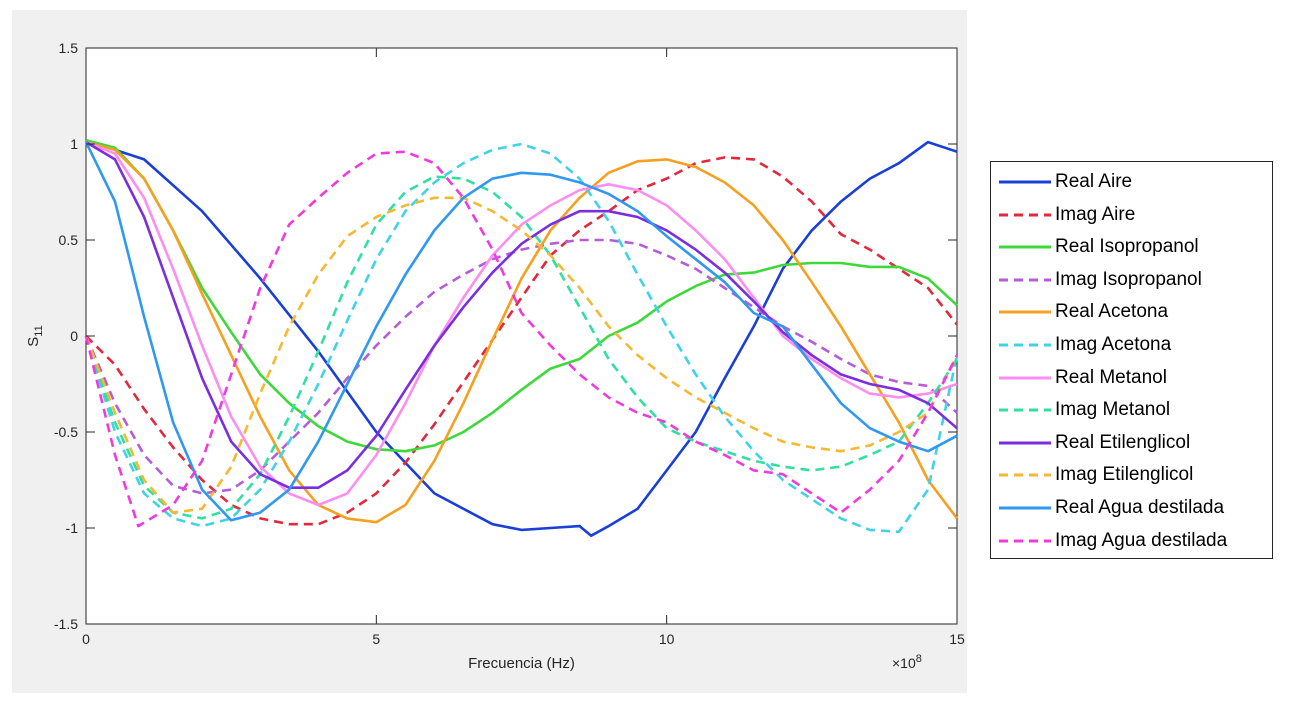 Image resolution: width=1301 pixels, height=710 pixels. I want to click on y-tick-label: -0.5, so click(66, 432).